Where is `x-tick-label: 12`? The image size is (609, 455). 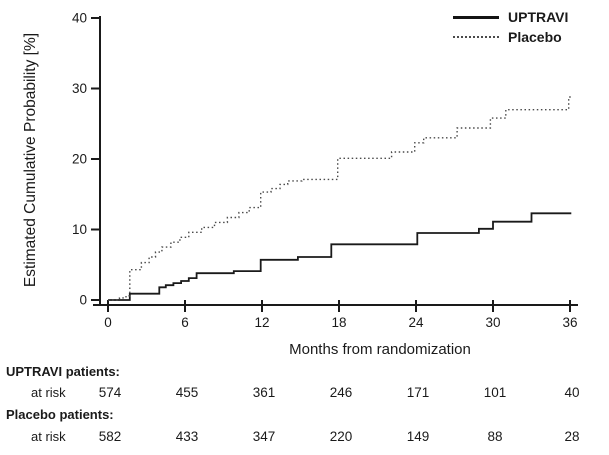 x-tick-label: 12 is located at coordinates (261, 322).